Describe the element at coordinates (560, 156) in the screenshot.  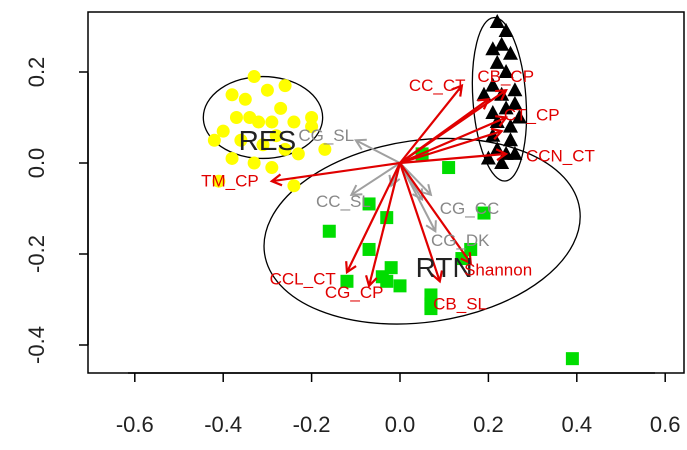
I see `label-ccn-ct: CCN_CT` at that location.